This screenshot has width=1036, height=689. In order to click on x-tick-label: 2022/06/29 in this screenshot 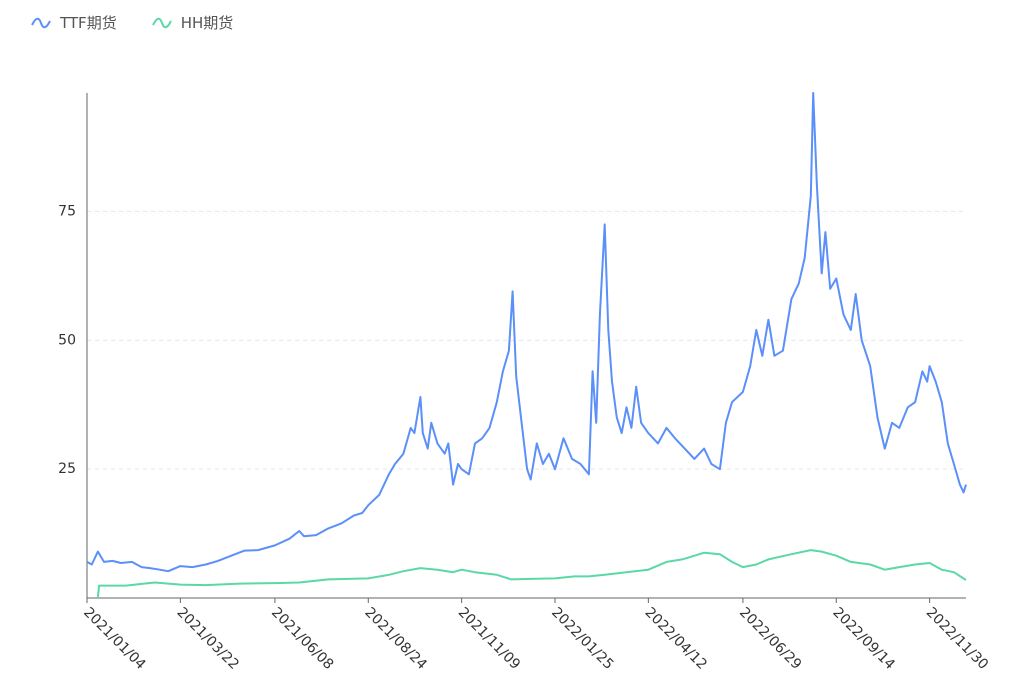, I will do `click(770, 639)`.